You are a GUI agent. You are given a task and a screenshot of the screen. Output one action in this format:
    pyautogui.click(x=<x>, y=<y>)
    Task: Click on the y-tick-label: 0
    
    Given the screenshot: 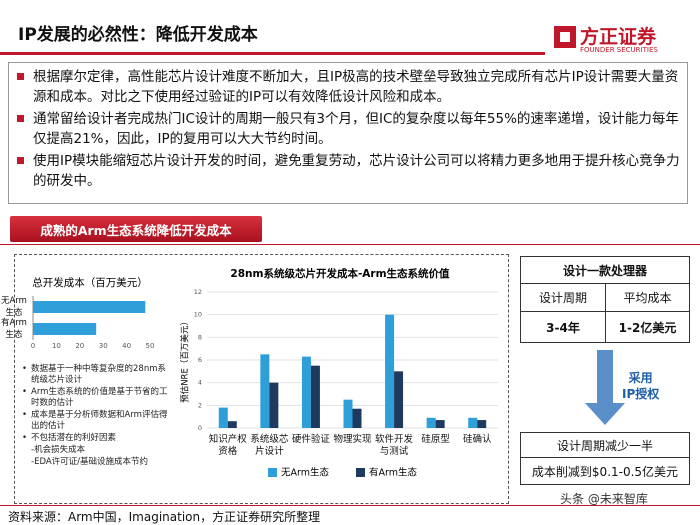 What is the action you would take?
    pyautogui.click(x=200, y=428)
    